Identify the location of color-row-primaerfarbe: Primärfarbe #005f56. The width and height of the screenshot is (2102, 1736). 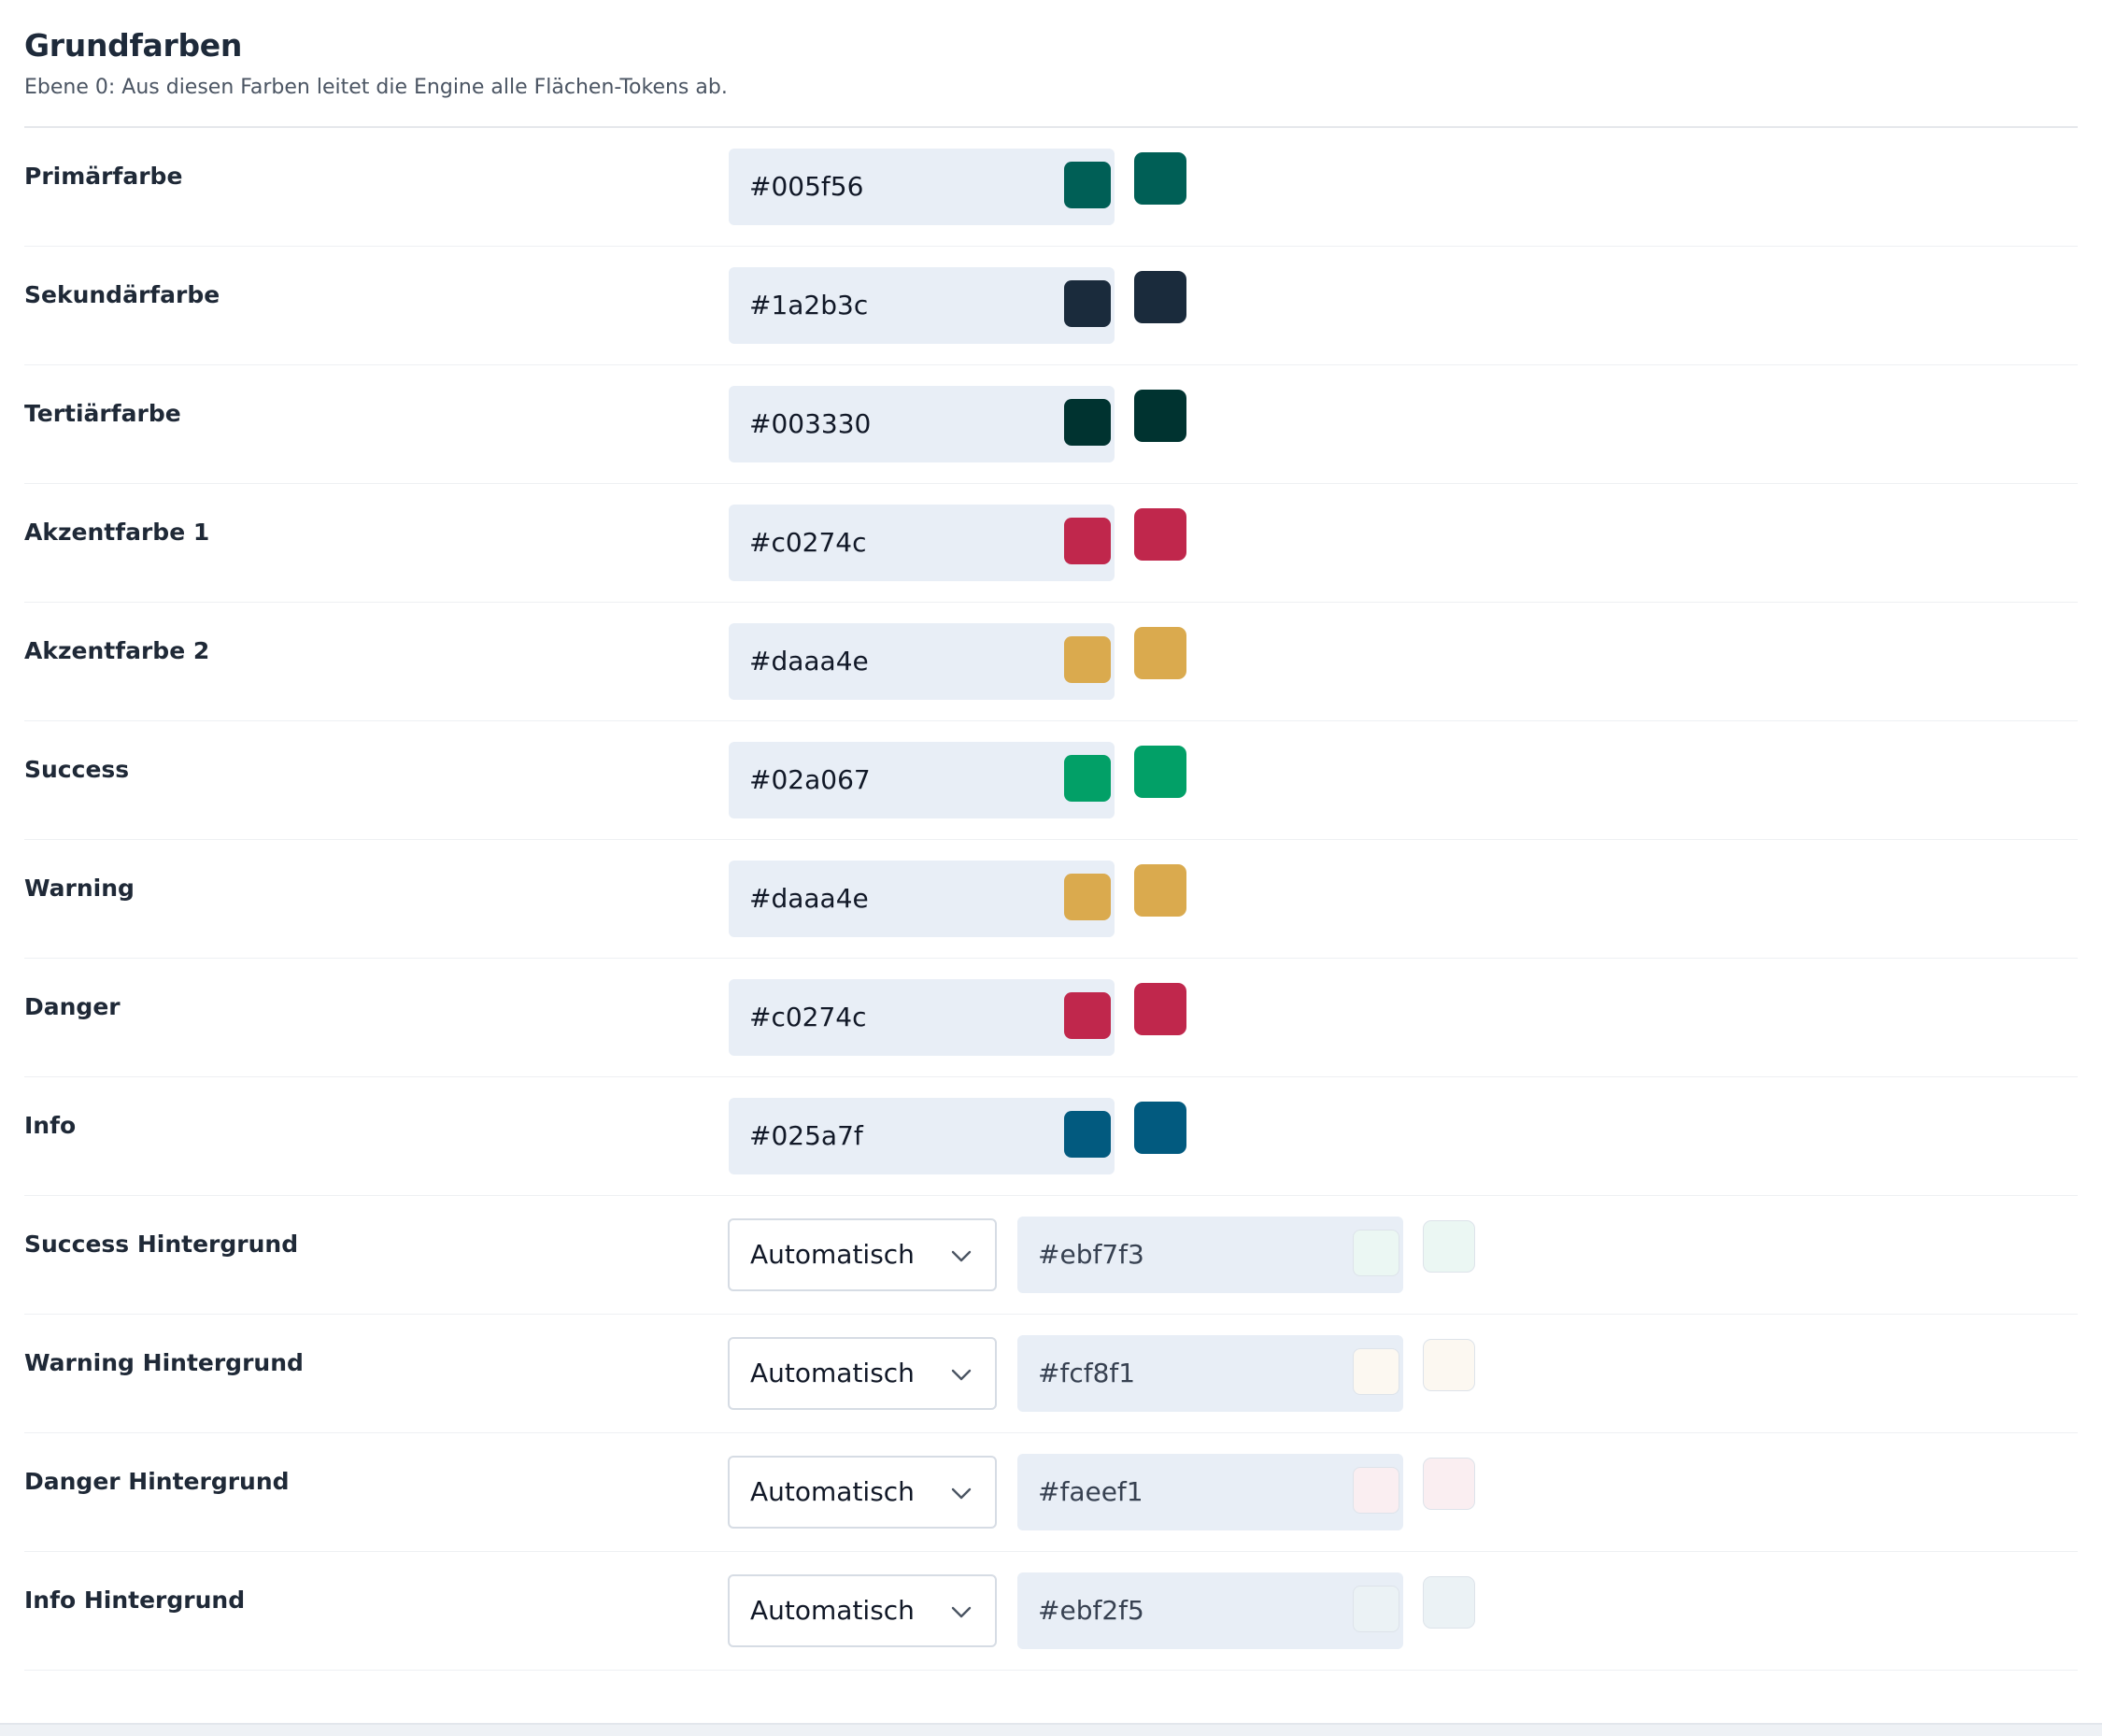
(1051, 187).